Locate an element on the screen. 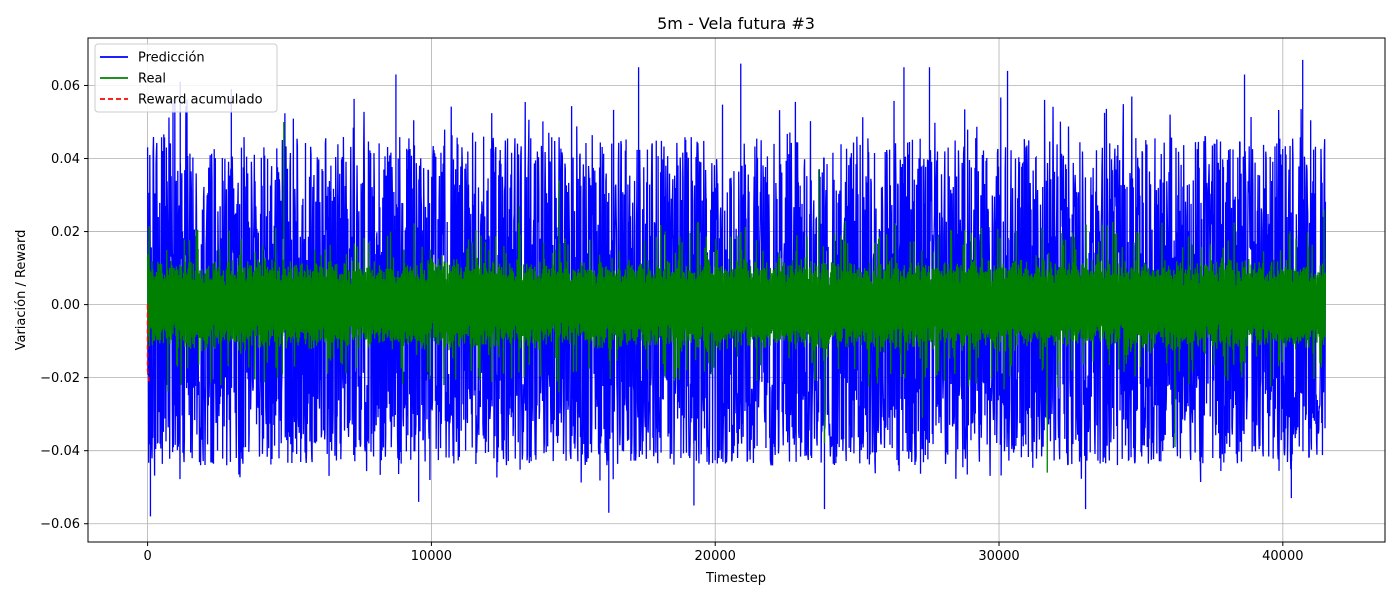 The image size is (1400, 600). y-axis: −0.06 −0.04 −0.02 0.00 0.02 0.04 0.06 is located at coordinates (64, 305).